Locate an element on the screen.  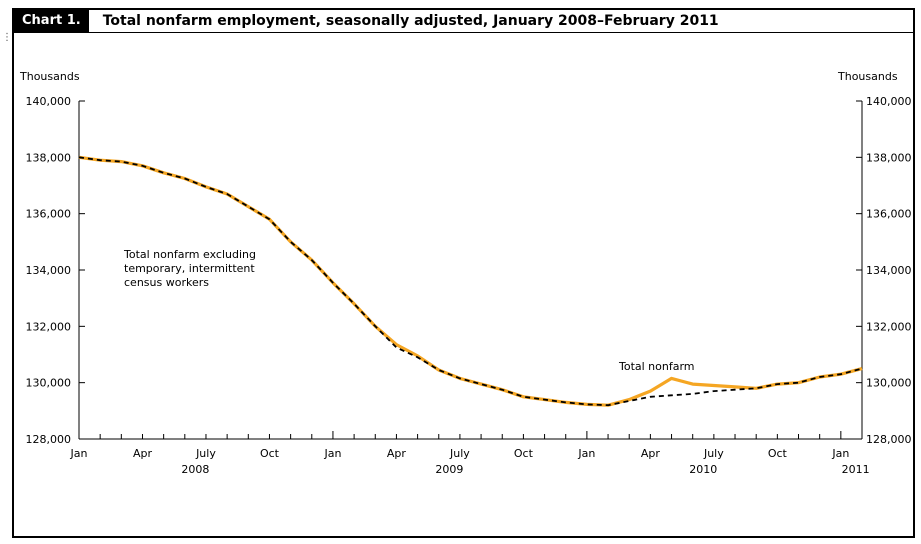
y-tick-label-left: 138,000 is located at coordinates (49, 157).